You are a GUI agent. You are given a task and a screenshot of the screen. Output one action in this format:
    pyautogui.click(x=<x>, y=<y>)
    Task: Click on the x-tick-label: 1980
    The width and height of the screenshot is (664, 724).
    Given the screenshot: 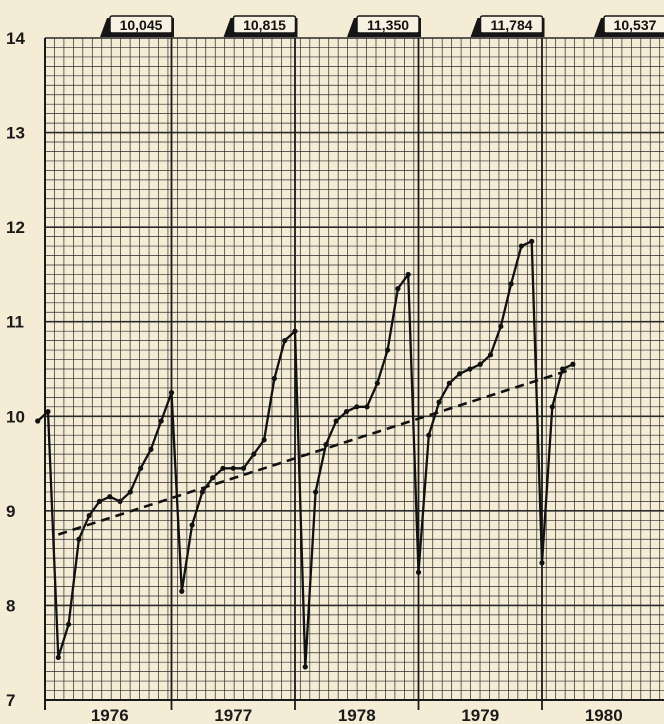 What is the action you would take?
    pyautogui.click(x=604, y=715)
    